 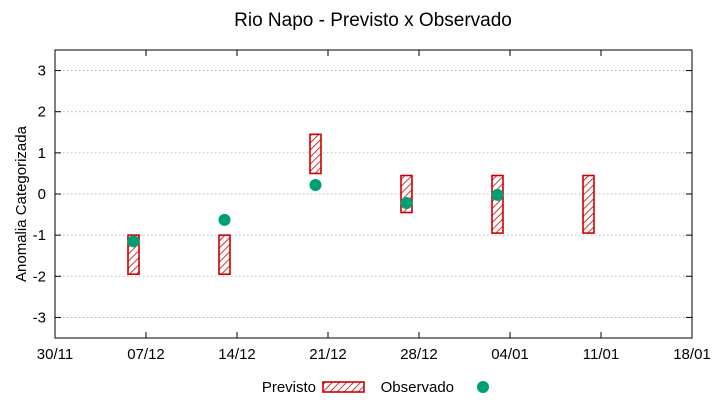 I want to click on y-tick-label: 3, so click(x=42, y=71).